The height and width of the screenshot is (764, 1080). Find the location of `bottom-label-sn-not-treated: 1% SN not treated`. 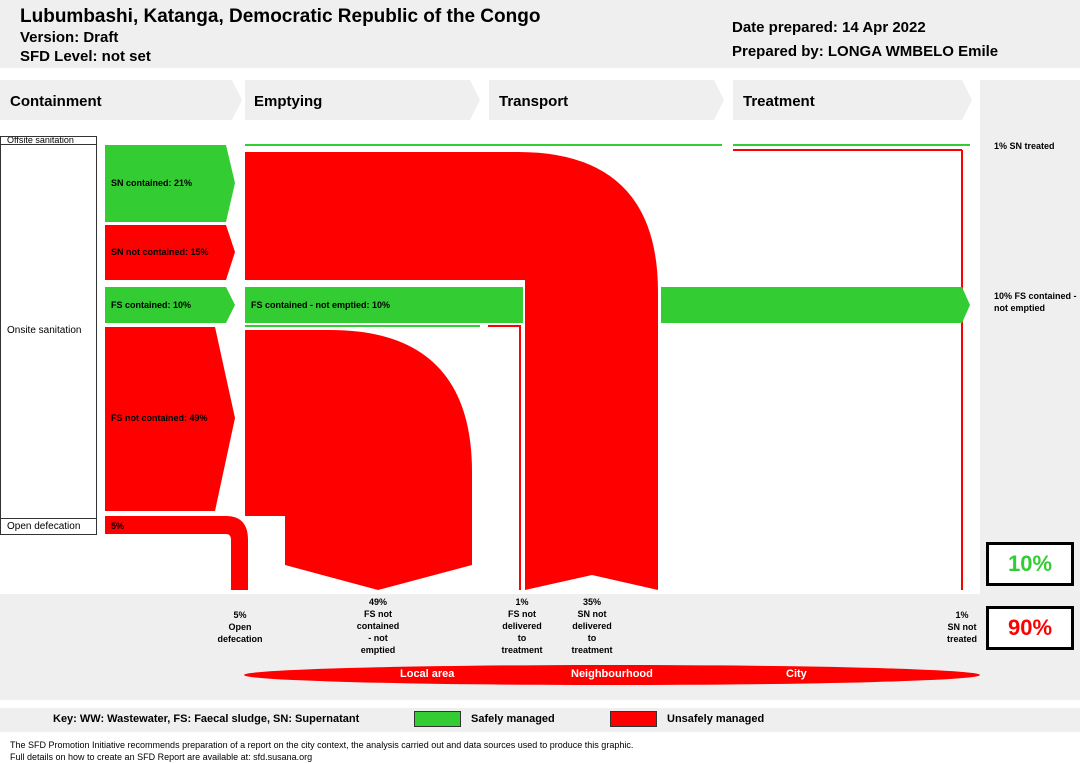

bottom-label-sn-not-treated: 1% SN not treated is located at coordinates (962, 627).